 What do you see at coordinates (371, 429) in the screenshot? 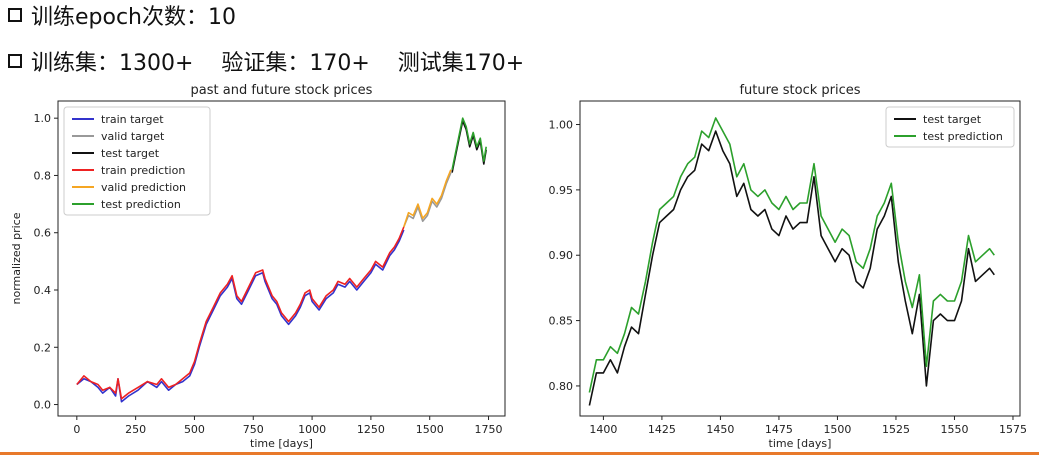
I see `x-tick-label: 1250` at bounding box center [371, 429].